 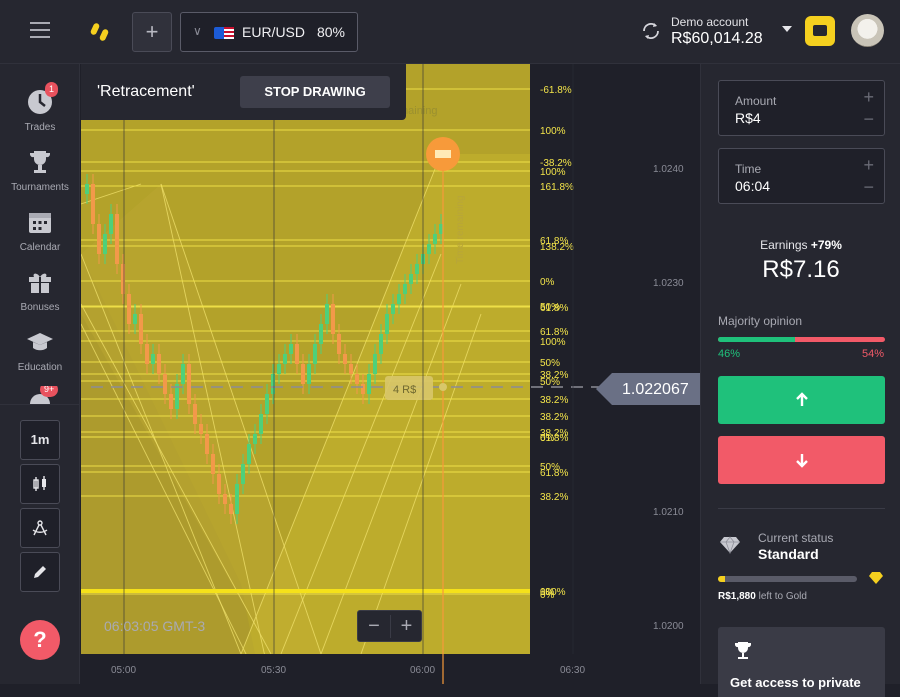 What do you see at coordinates (872, 354) in the screenshot?
I see `majority-down-percent: 54%` at bounding box center [872, 354].